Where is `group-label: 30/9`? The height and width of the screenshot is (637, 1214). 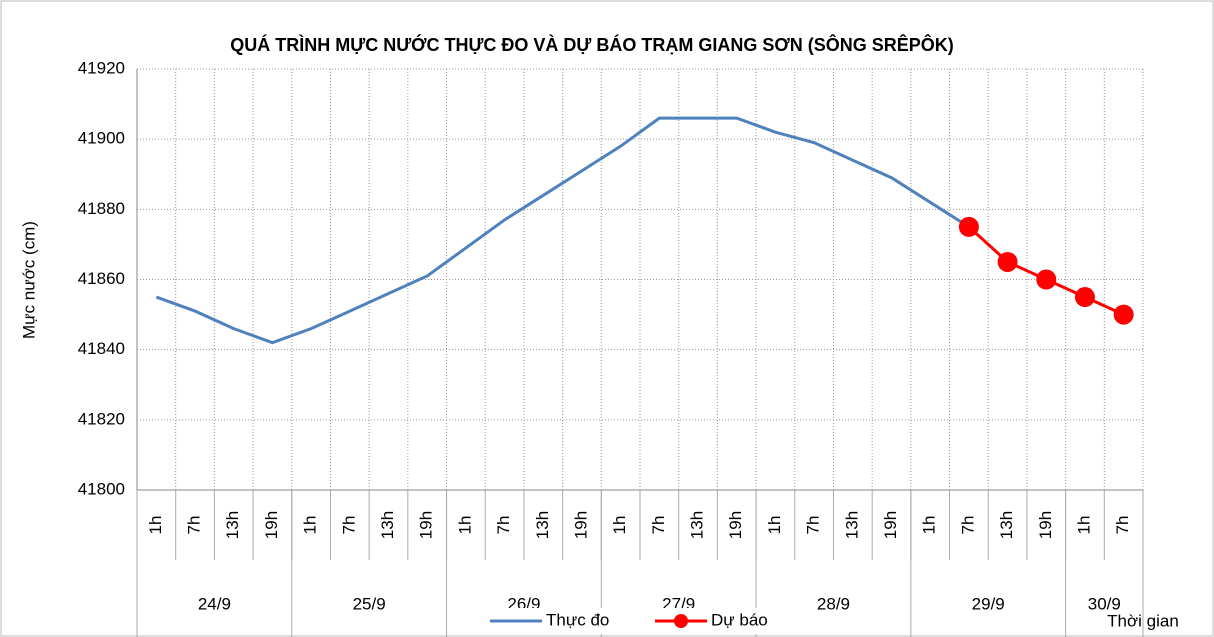
group-label: 30/9 is located at coordinates (1104, 603).